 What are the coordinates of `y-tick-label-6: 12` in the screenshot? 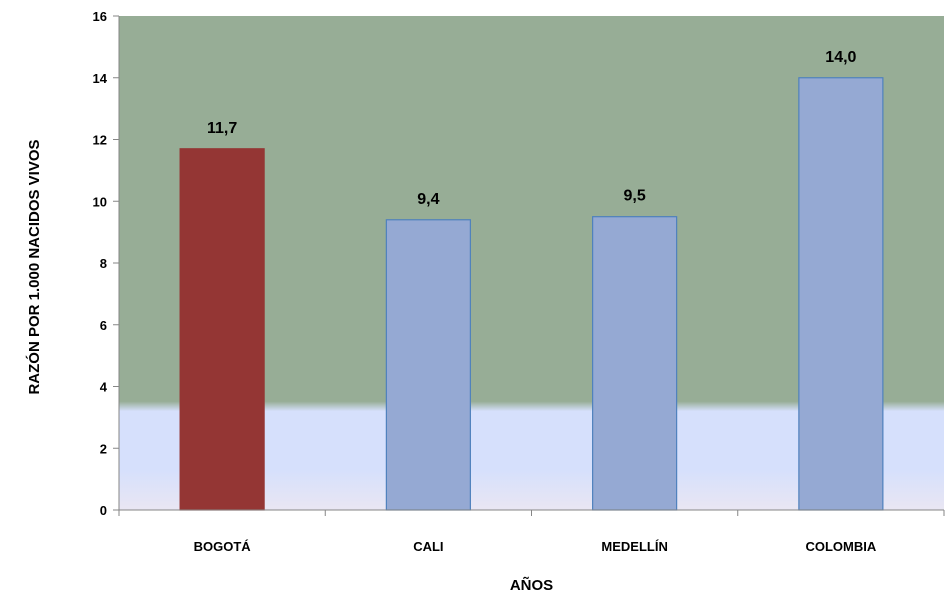 It's located at (100, 140).